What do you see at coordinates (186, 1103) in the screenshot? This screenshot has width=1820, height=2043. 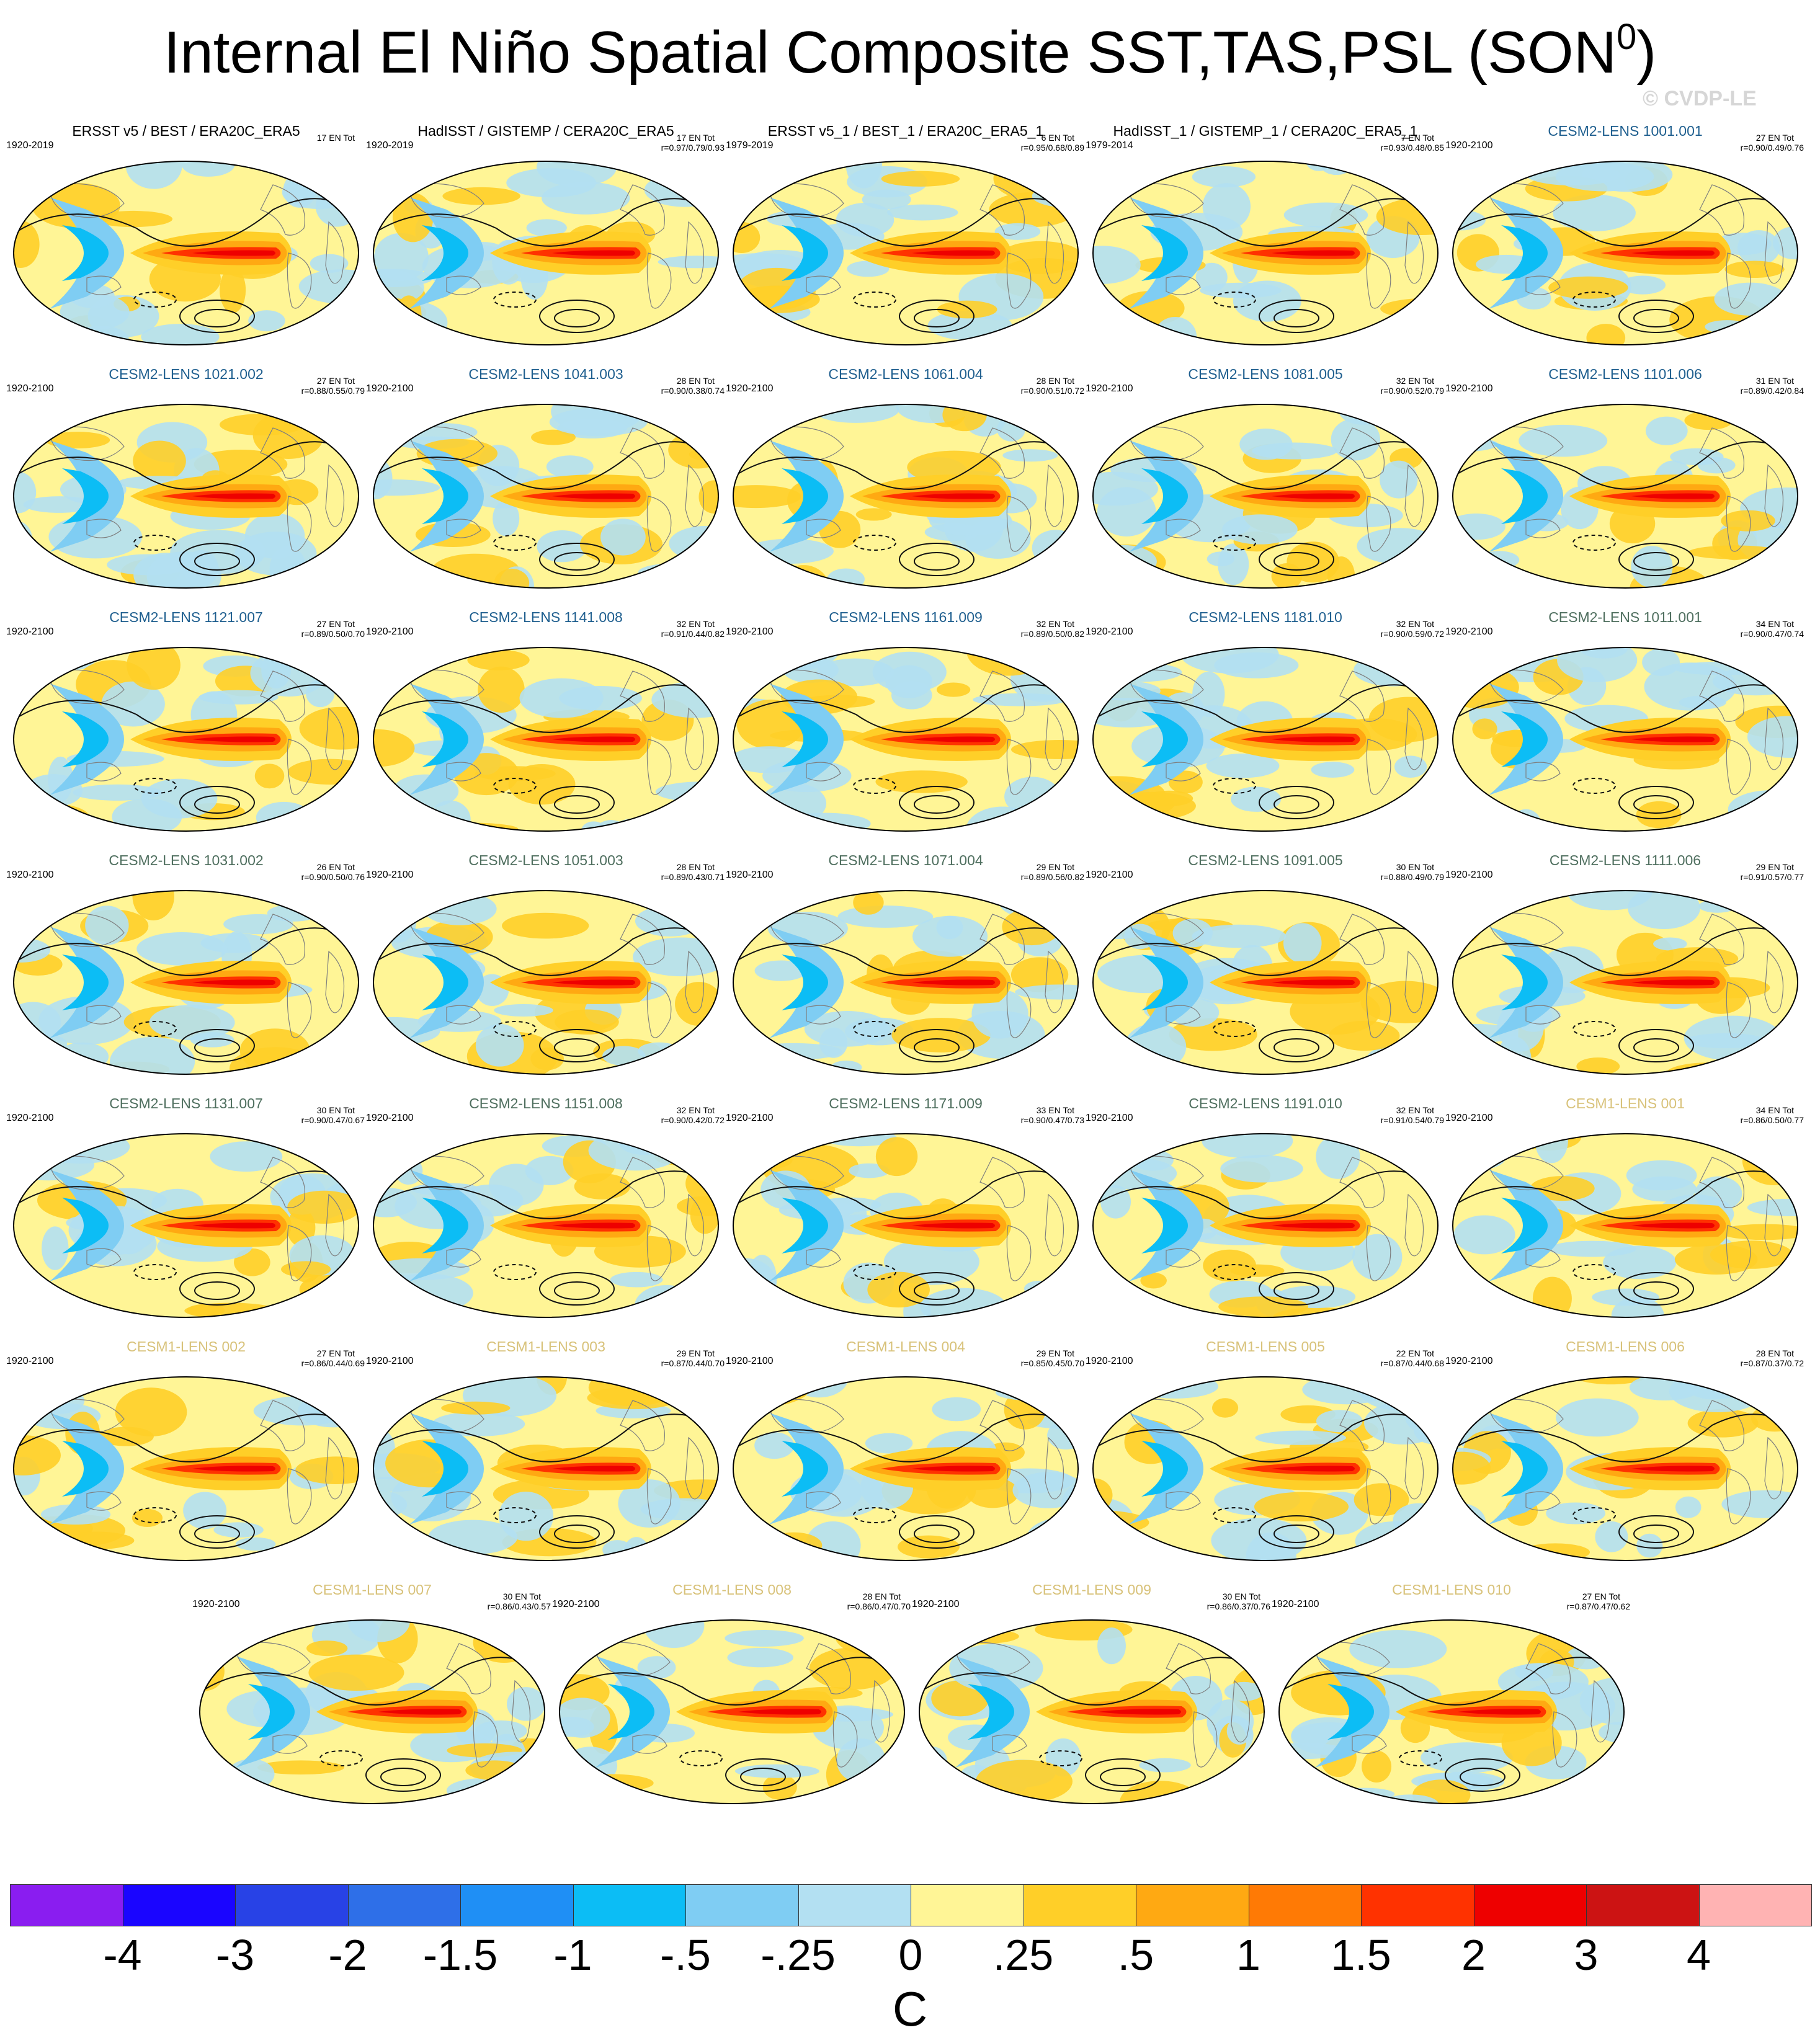 I see `panel-title: CESM2-LENS 1131.007` at bounding box center [186, 1103].